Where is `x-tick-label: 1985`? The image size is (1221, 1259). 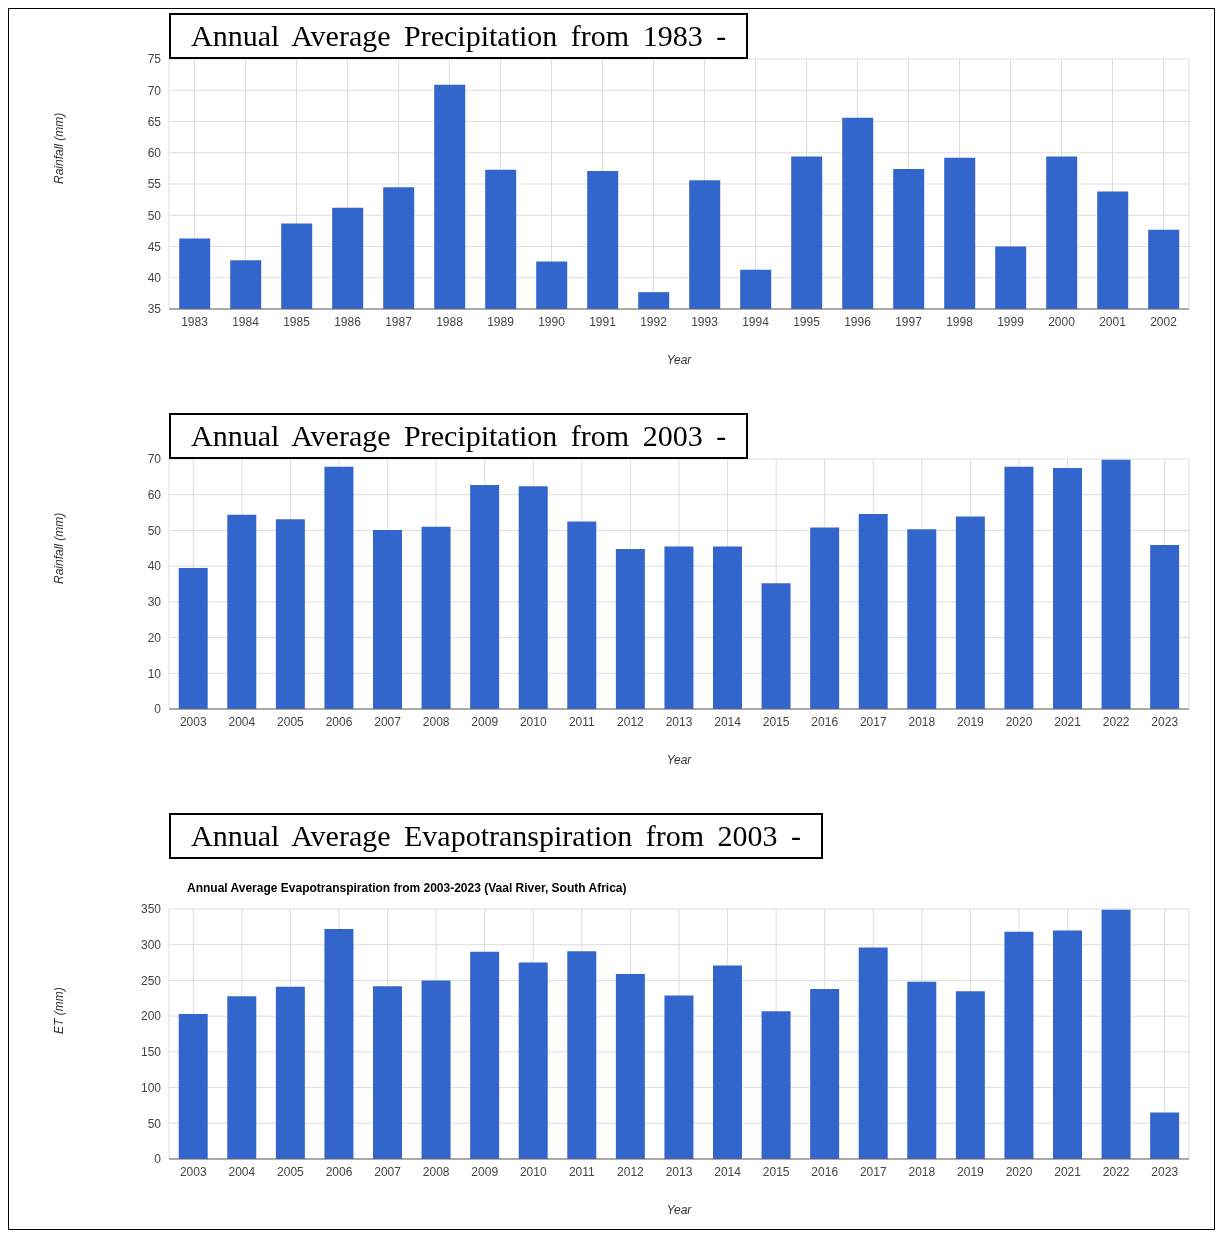 x-tick-label: 1985 is located at coordinates (297, 321).